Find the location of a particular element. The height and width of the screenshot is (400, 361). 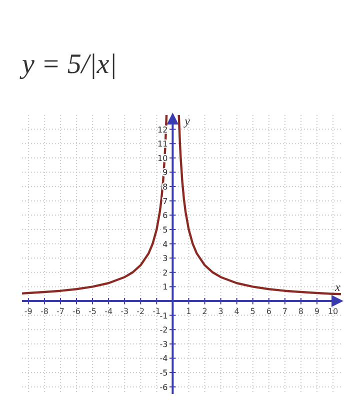

x-tick-label: 4 is located at coordinates (237, 311).